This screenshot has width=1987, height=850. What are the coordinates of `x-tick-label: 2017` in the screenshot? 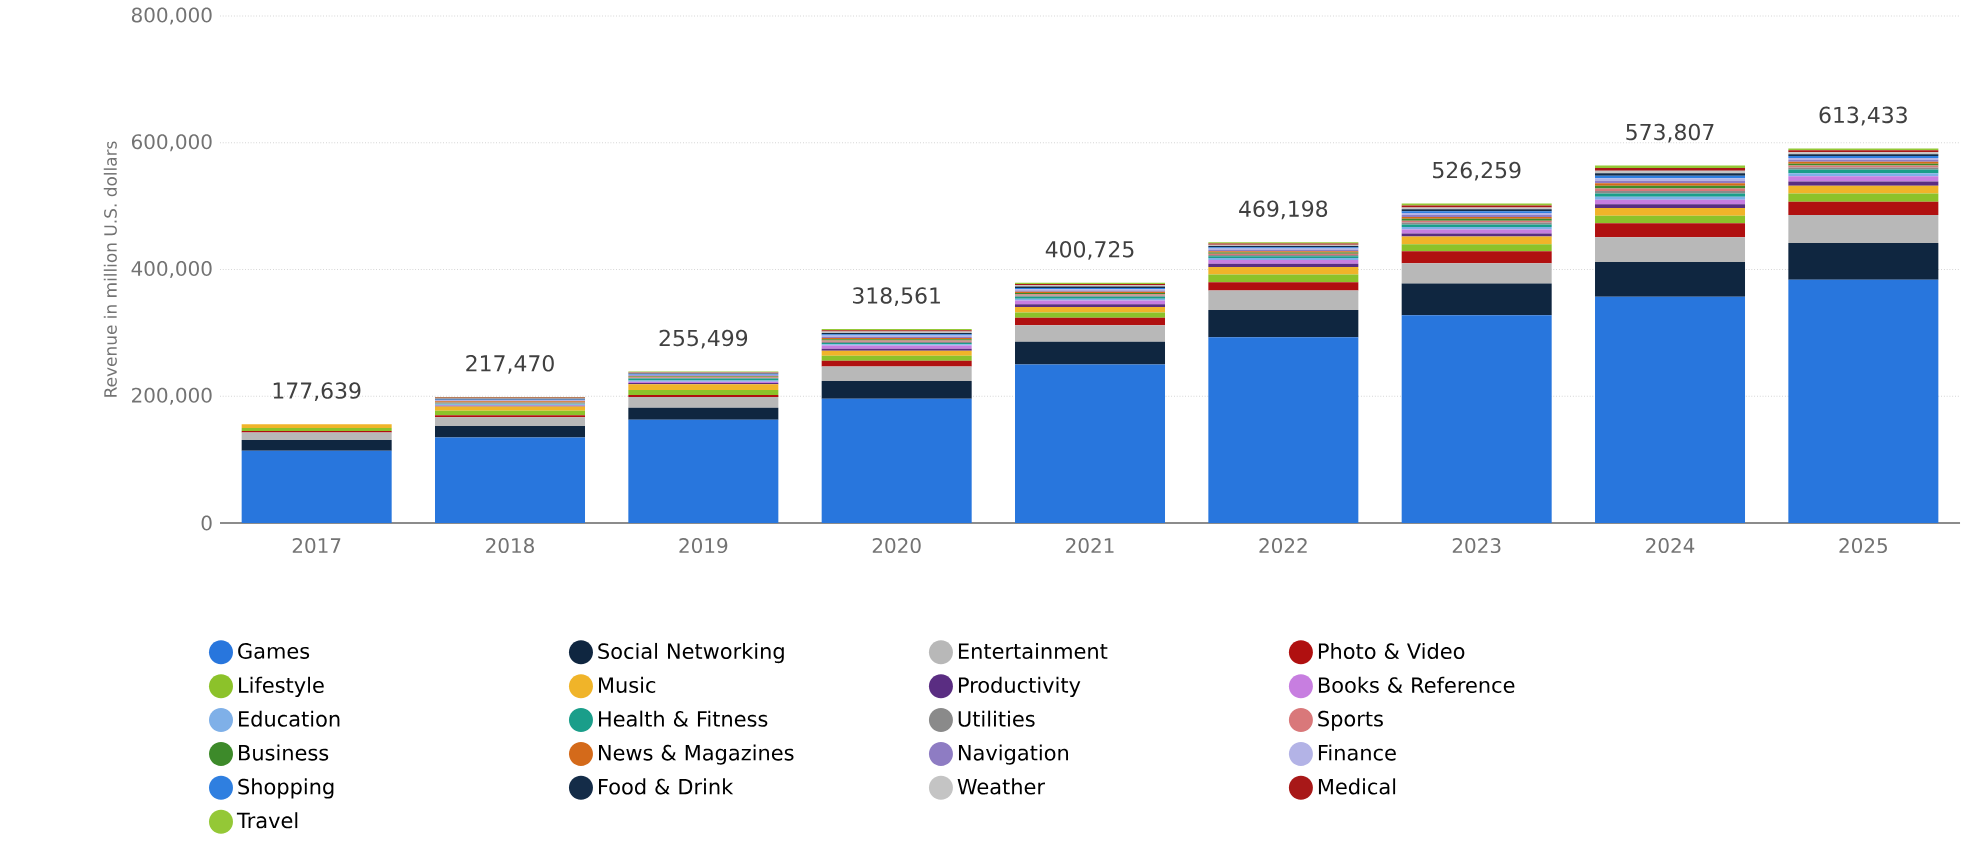 It's located at (316, 546).